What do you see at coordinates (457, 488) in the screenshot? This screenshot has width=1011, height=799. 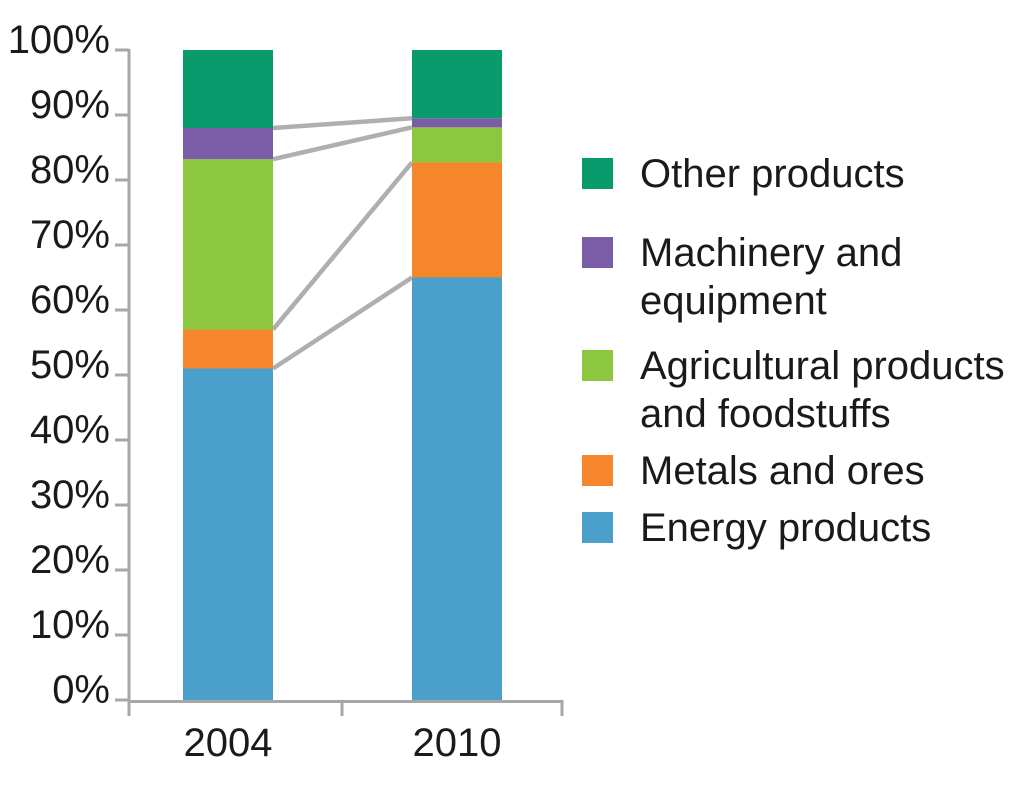 I see `bar-2010-segment-energy-products` at bounding box center [457, 488].